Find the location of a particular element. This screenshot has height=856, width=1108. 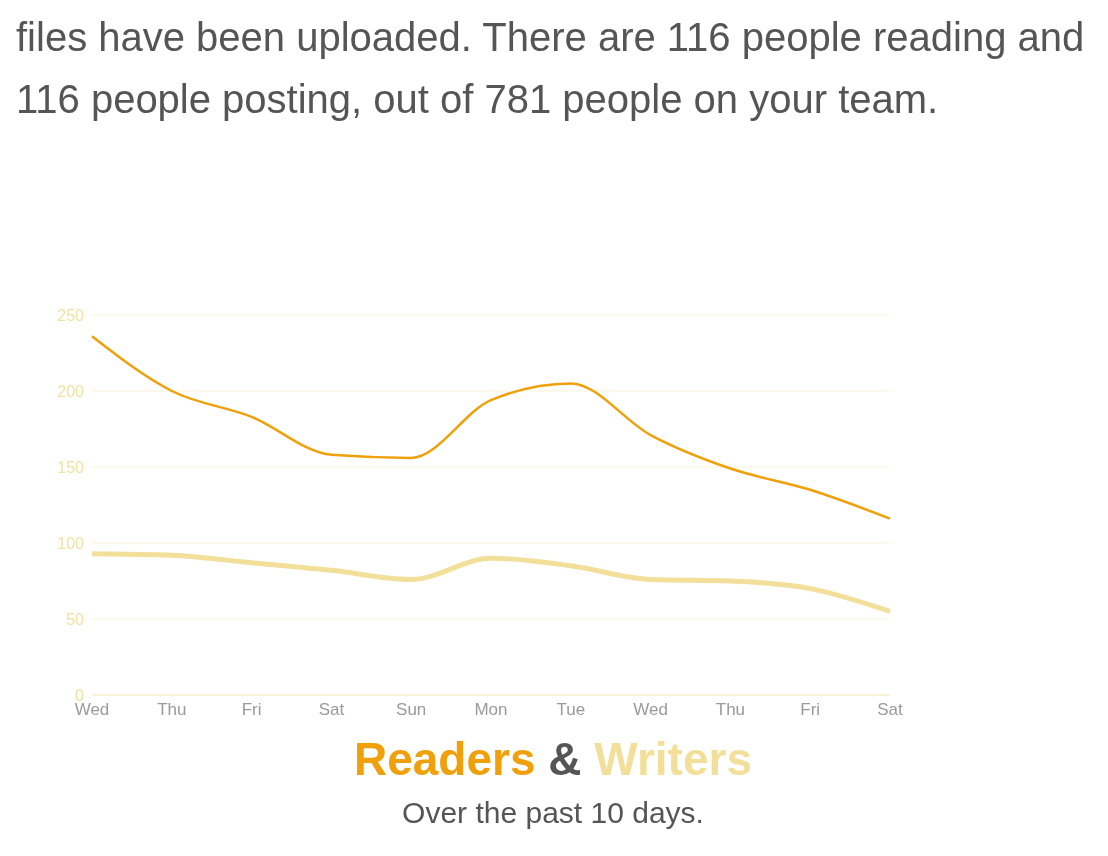

y-tick-label: 200 is located at coordinates (71, 391).